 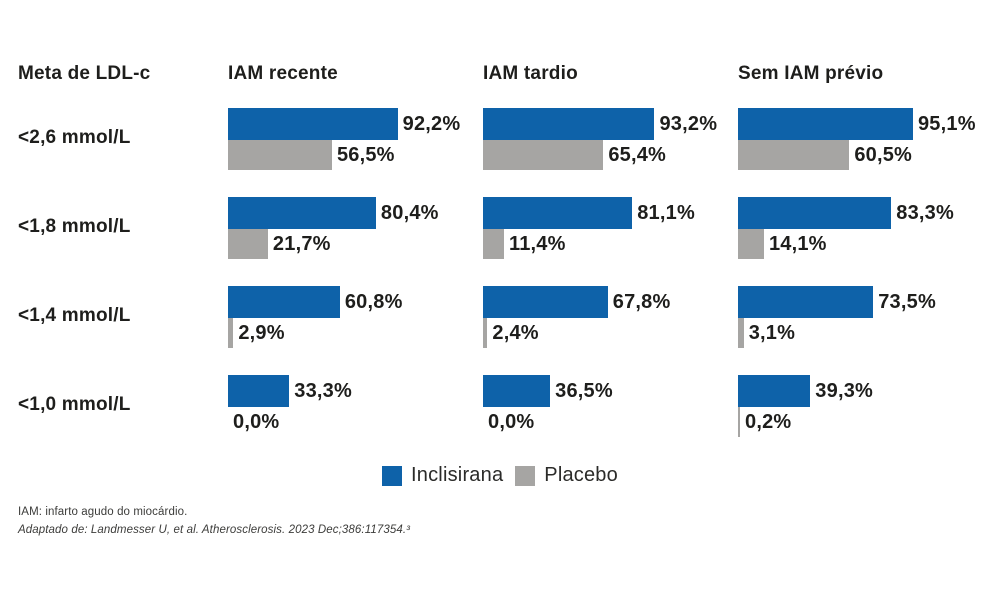 I want to click on inclisirana-bar-row: 73,5%, so click(x=865, y=302).